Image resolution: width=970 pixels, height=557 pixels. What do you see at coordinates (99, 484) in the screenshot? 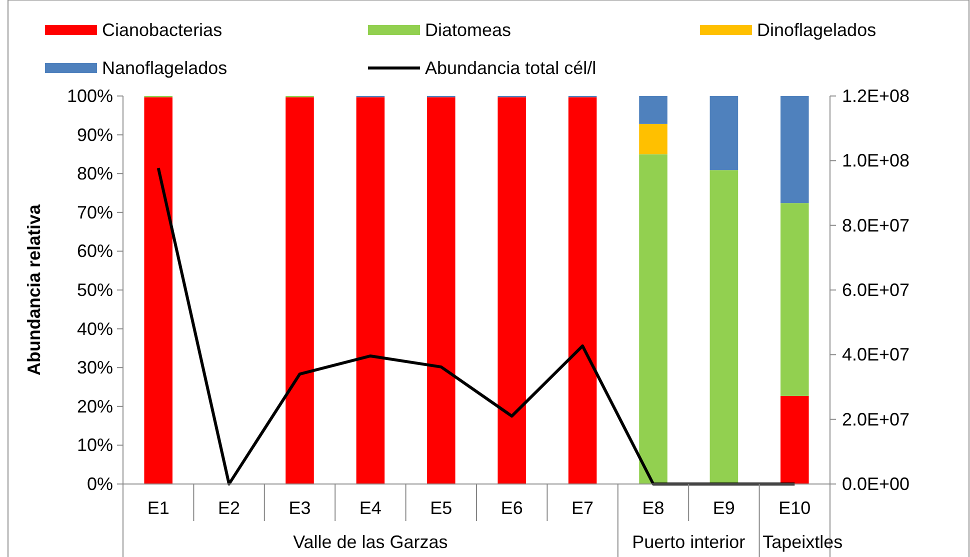
I see `y-tick-label: 0%` at bounding box center [99, 484].